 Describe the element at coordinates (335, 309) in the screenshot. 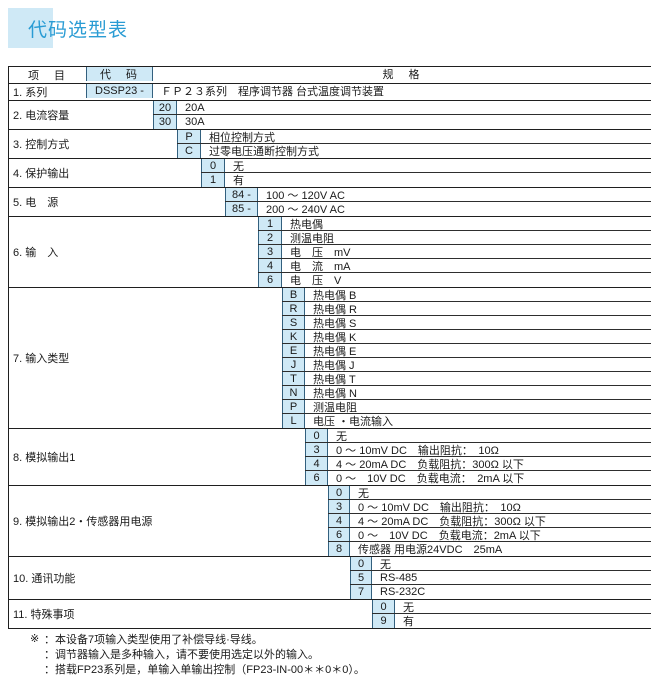

I see `spec-cell: 热电偶 R` at that location.